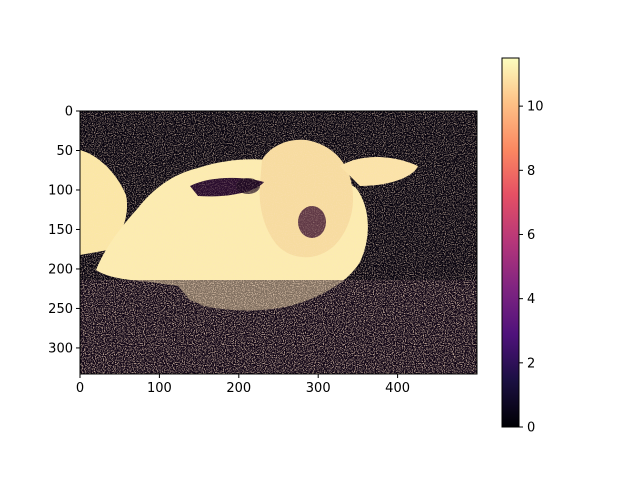  I want to click on y-tick-label: 250, so click(60, 309).